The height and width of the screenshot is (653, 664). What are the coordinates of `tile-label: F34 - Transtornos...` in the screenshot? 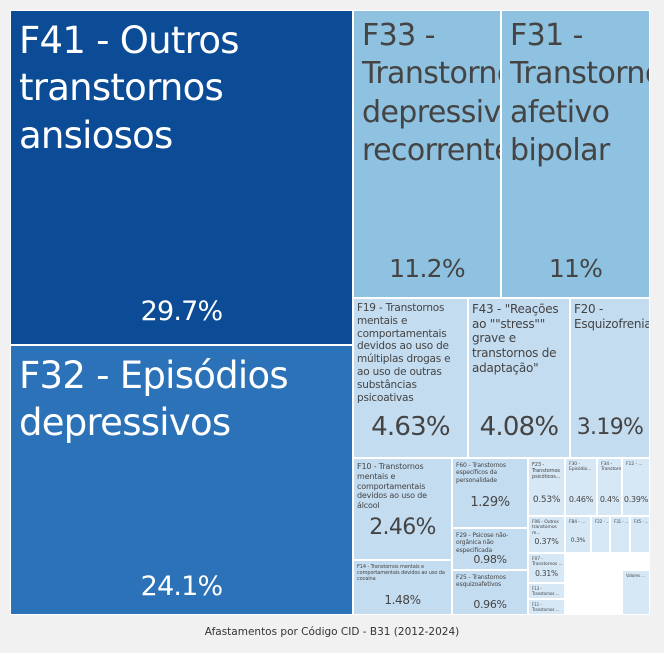 It's located at (611, 467).